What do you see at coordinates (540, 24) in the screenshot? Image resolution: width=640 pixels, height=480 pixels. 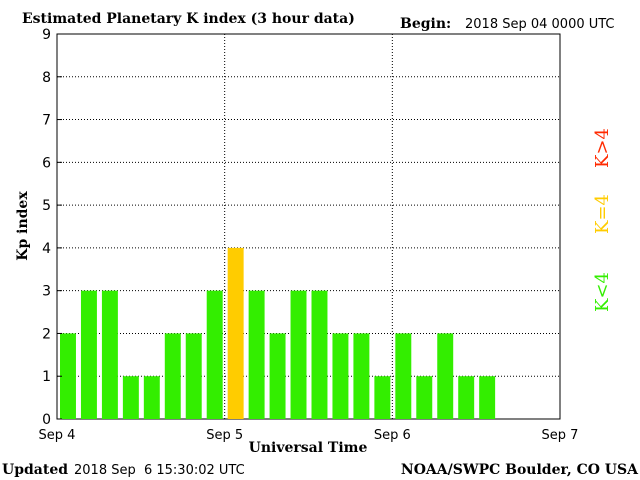 I see `begin-value: 2018 Sep 04 0000 UTC` at bounding box center [540, 24].